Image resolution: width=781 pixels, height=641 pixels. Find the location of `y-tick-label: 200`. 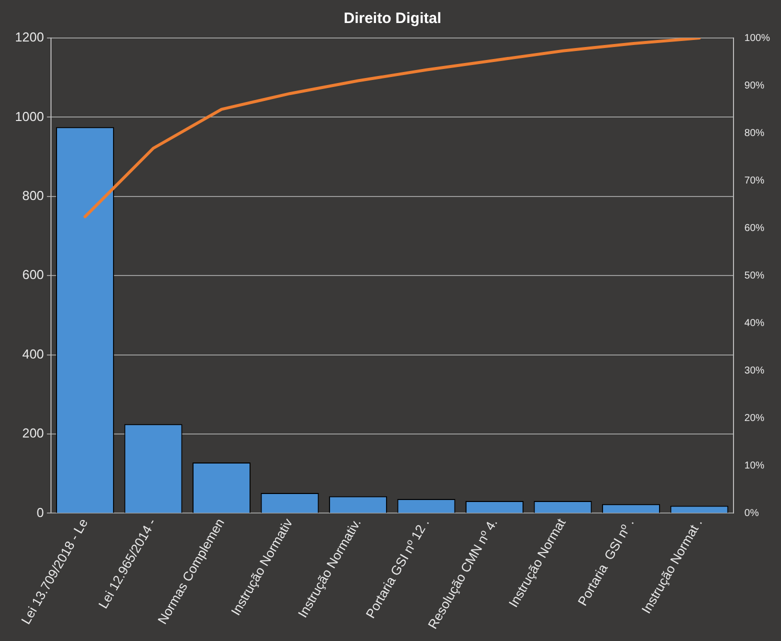

y-tick-label: 200 is located at coordinates (33, 433).